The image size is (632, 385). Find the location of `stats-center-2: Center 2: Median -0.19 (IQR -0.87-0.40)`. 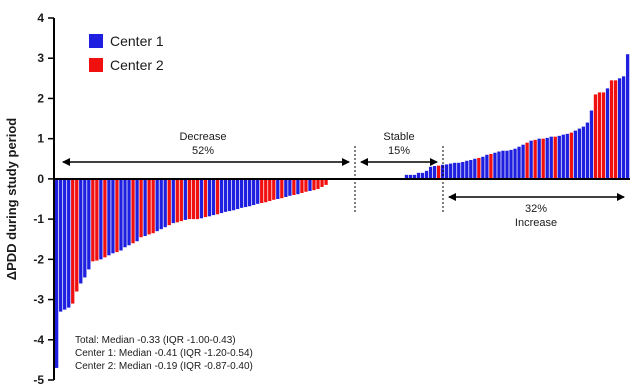

stats-center-2: Center 2: Median -0.19 (IQR -0.87-0.40) is located at coordinates (164, 366).